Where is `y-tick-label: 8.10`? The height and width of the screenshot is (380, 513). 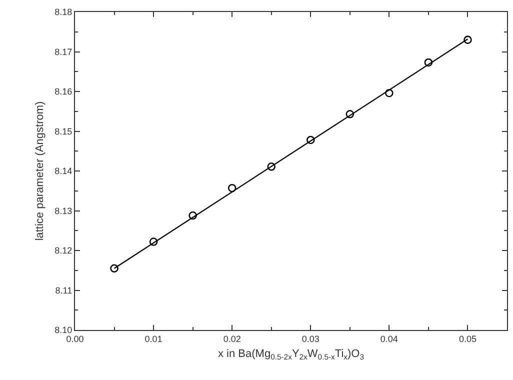 y-tick-label: 8.10 is located at coordinates (63, 330).